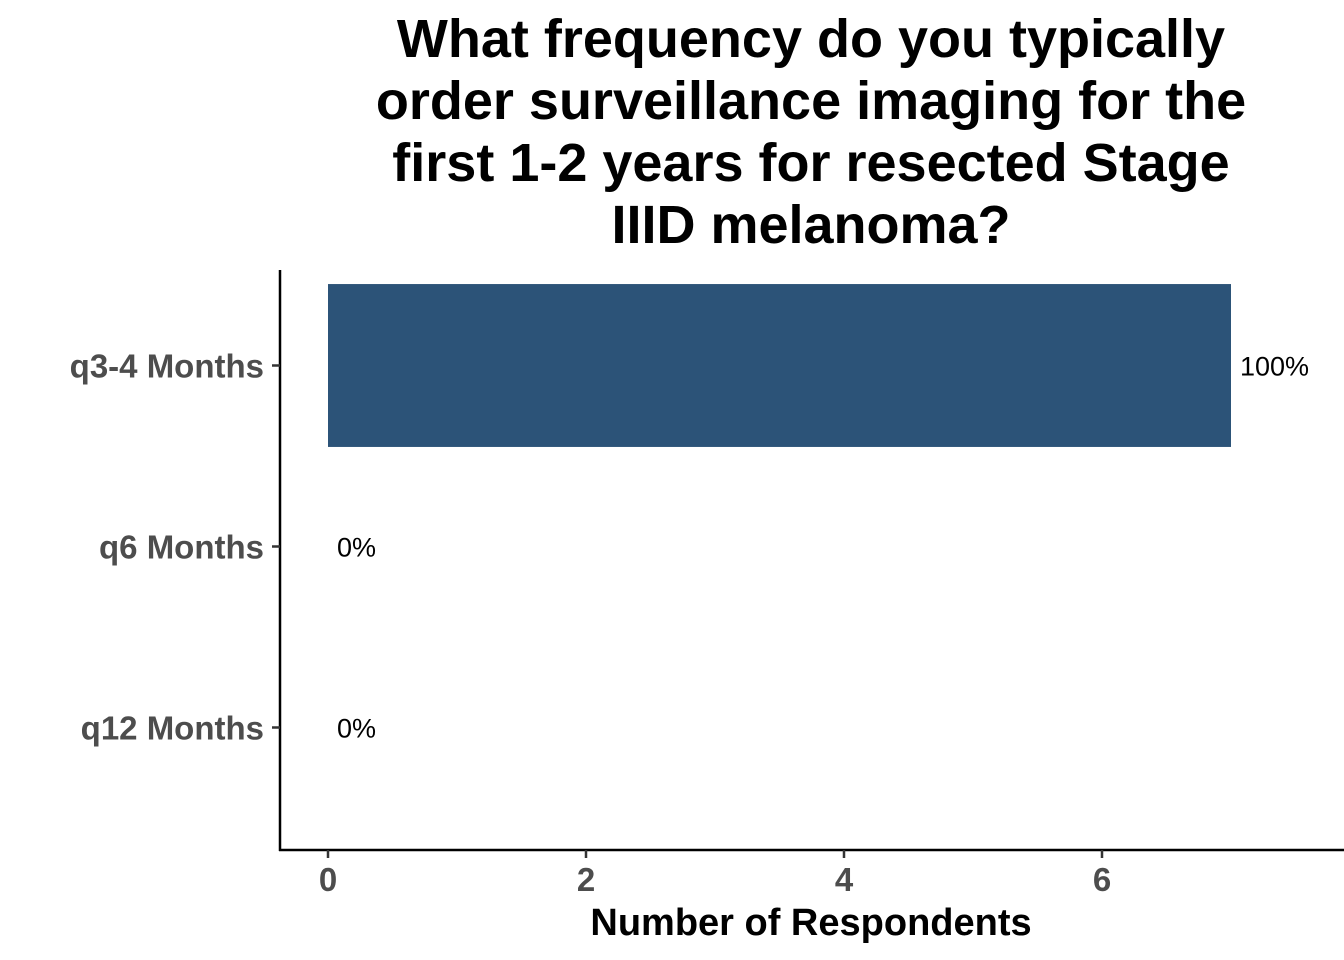  I want to click on bar-q3-4-months, so click(779, 365).